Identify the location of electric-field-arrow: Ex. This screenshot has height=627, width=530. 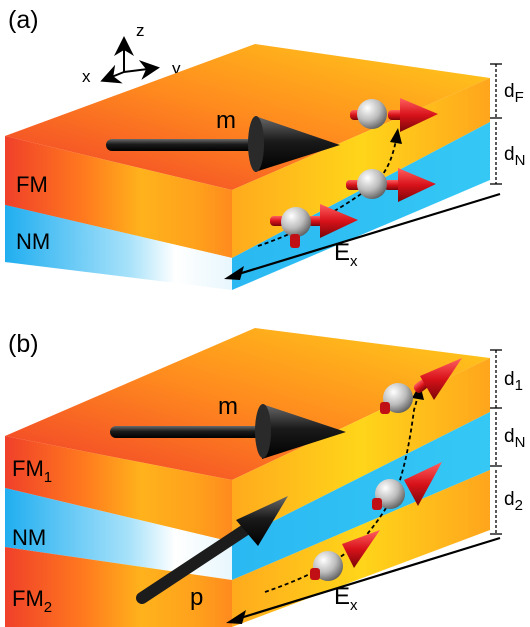
(362, 236).